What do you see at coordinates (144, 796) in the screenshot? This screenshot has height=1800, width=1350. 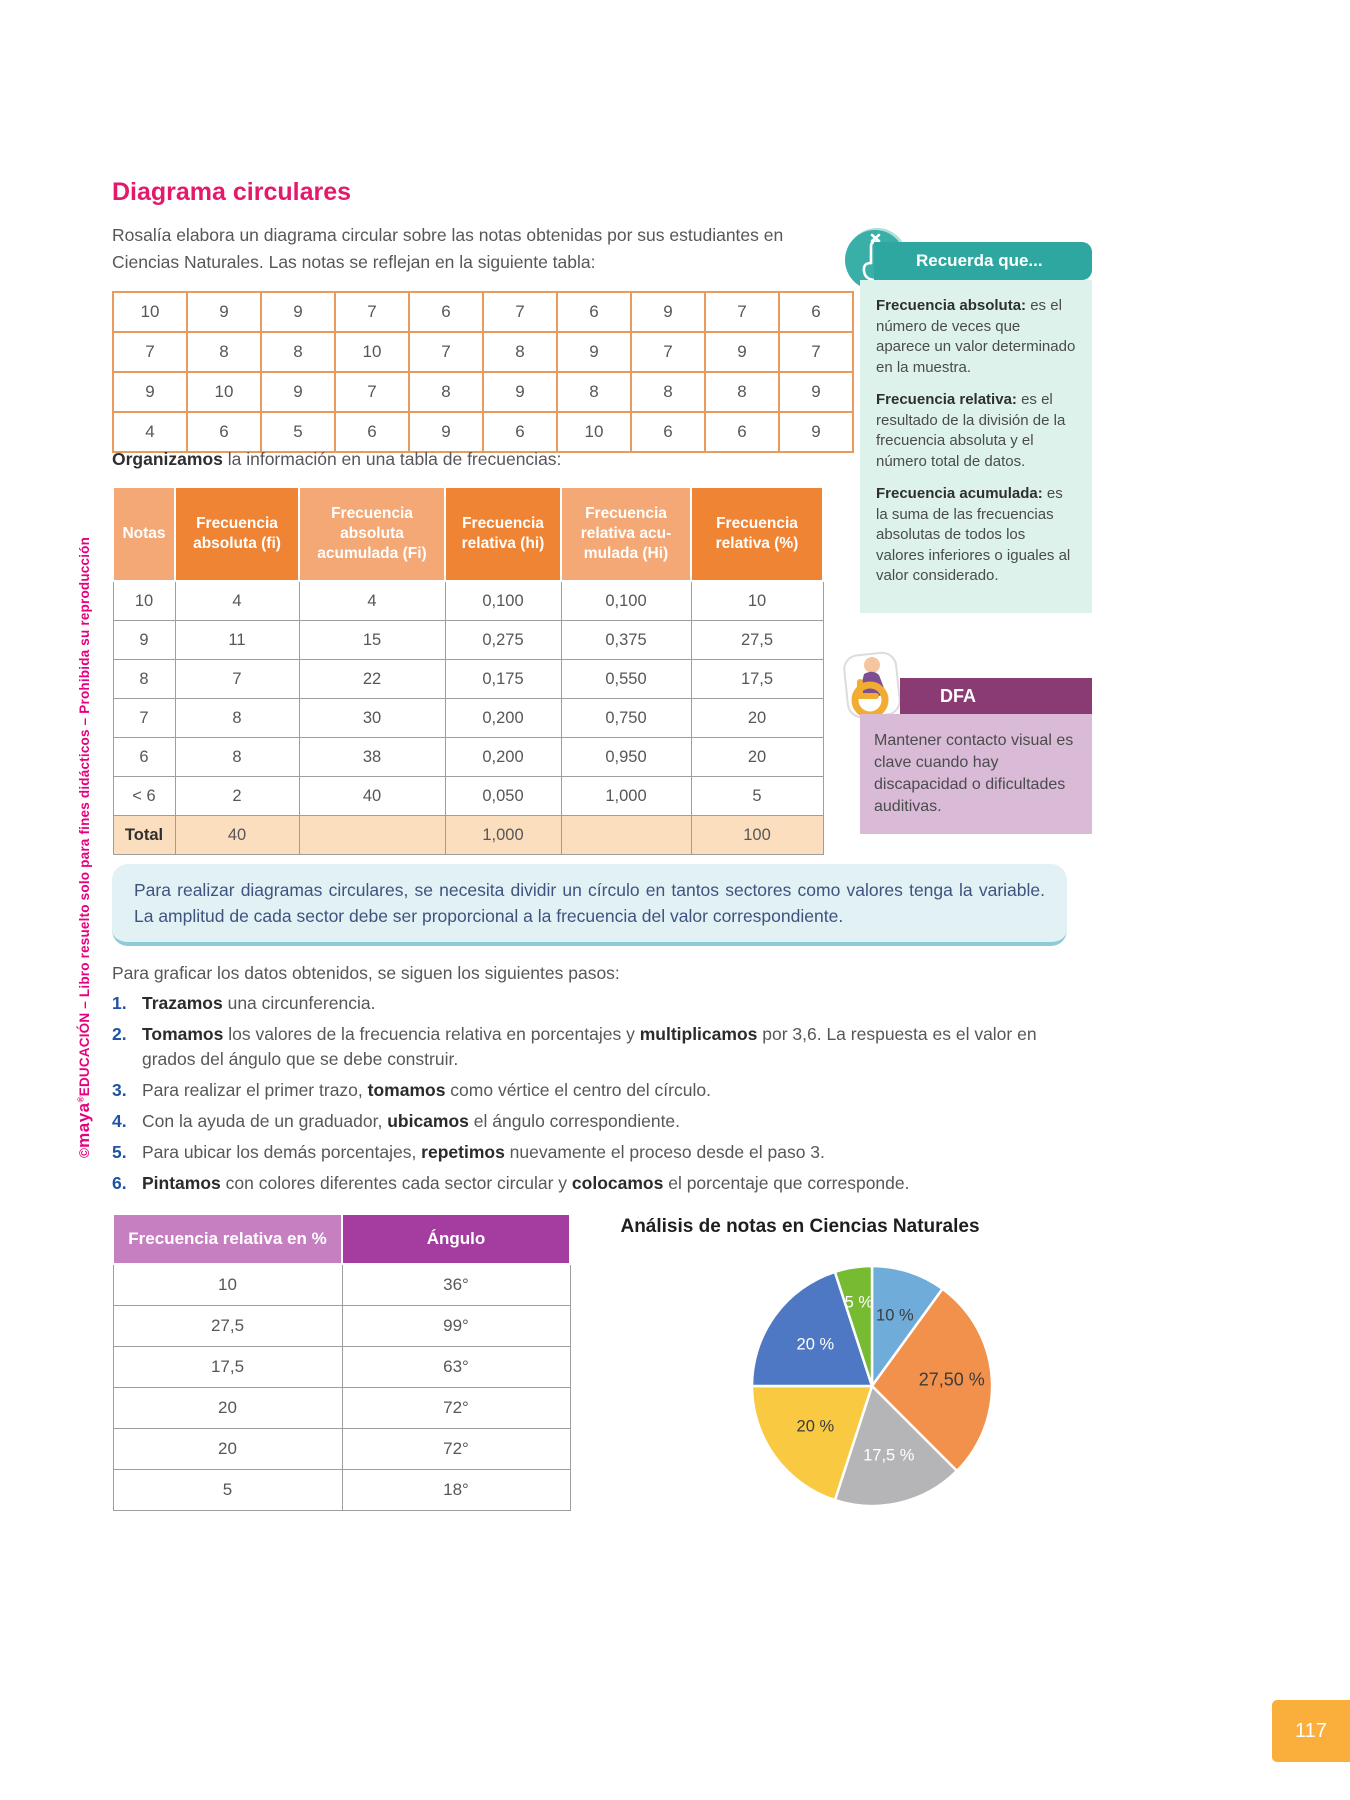 I see `freq-cell: < 6` at bounding box center [144, 796].